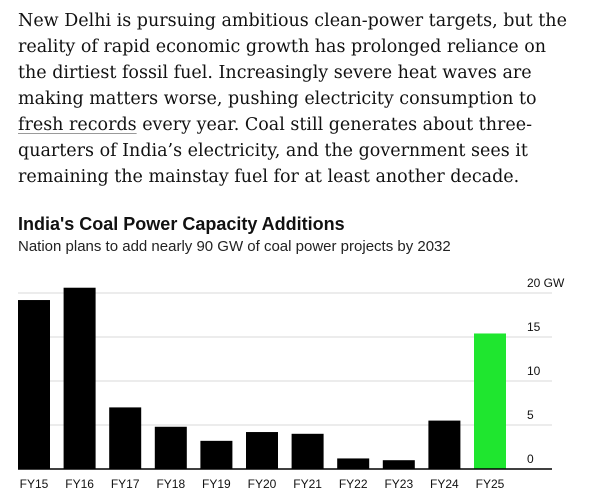 The width and height of the screenshot is (600, 500). Describe the element at coordinates (125, 438) in the screenshot. I see `bar-fy17` at that location.